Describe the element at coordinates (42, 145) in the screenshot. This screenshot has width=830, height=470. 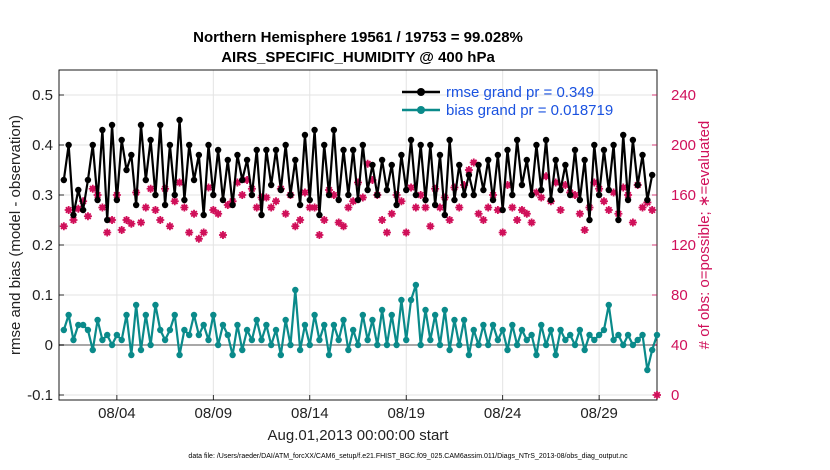
I see `y-tick-label: 0.4` at that location.